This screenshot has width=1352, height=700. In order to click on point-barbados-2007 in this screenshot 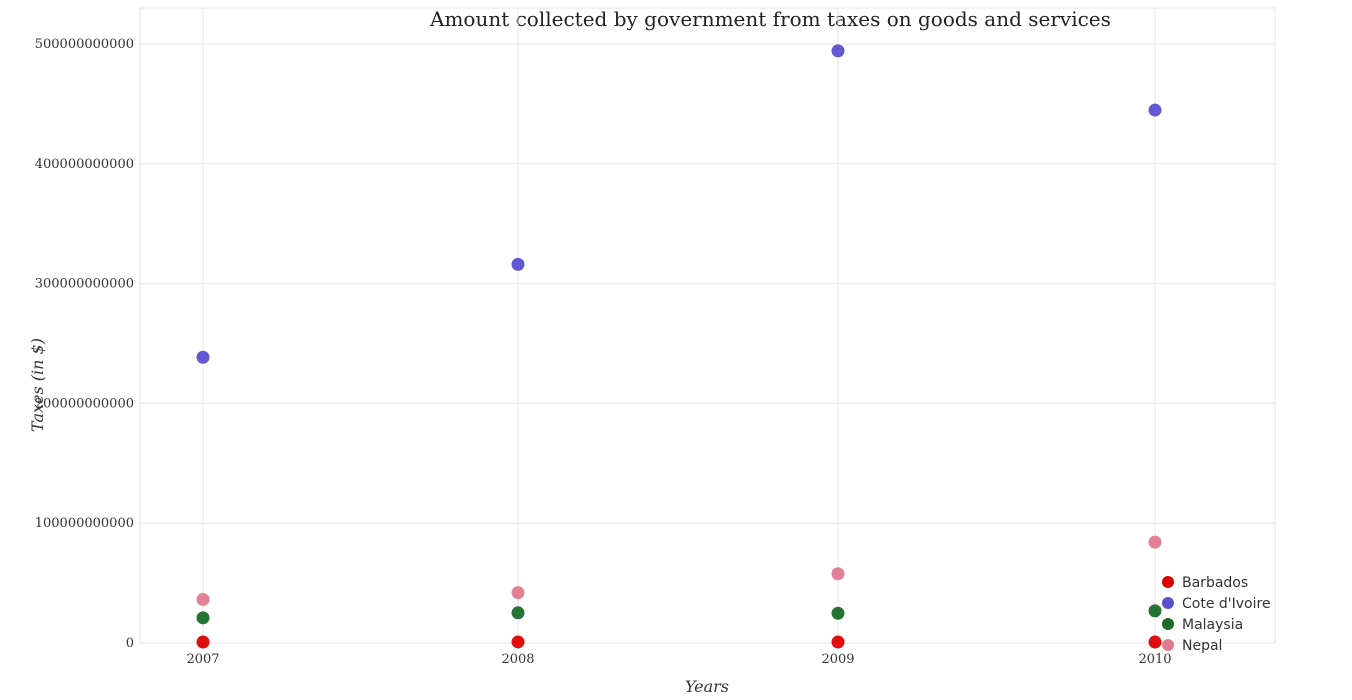, I will do `click(203, 642)`.